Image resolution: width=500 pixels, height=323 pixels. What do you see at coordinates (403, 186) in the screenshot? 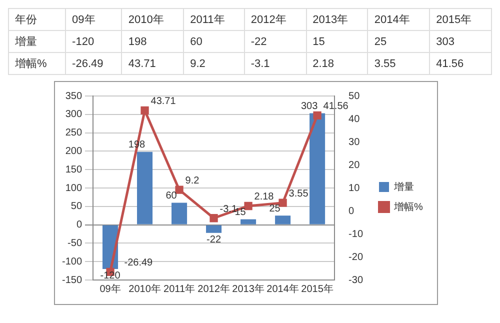
I see `legend-label: 增量` at bounding box center [403, 186].